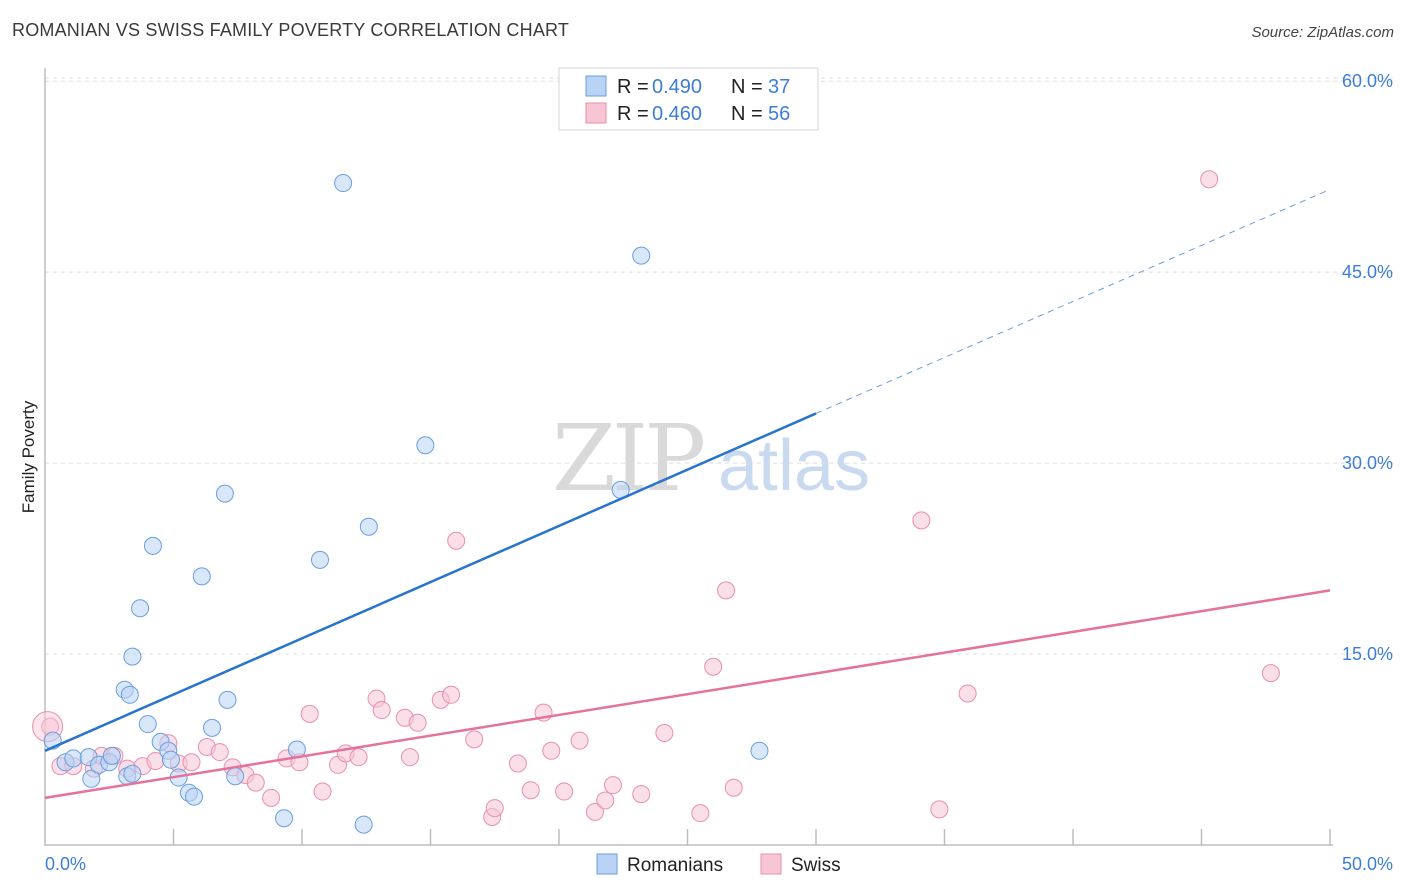 The image size is (1406, 892). I want to click on y-tick-label: 30.0%, so click(1367, 463).